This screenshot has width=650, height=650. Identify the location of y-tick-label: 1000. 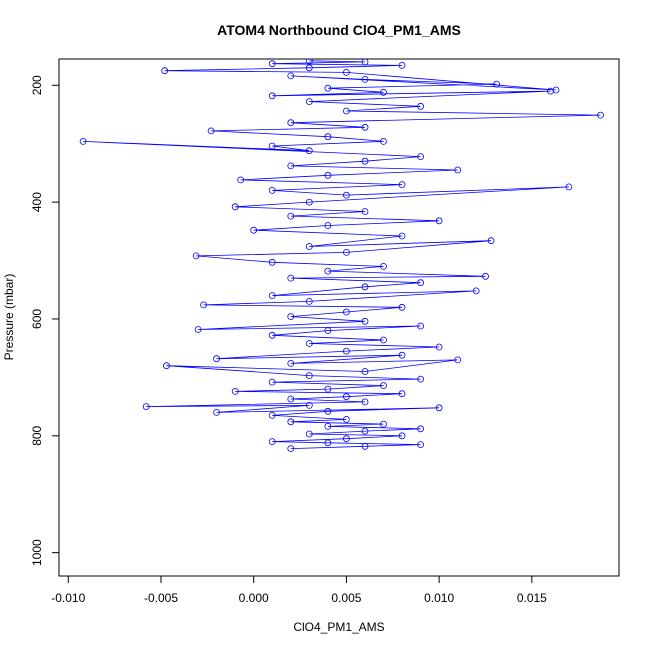
(37, 552).